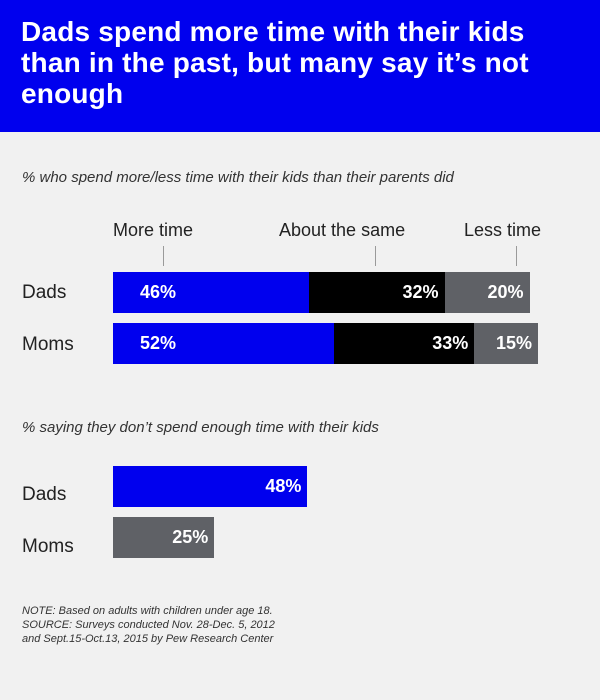  What do you see at coordinates (44, 494) in the screenshot?
I see `row-label-dads-2: Dads` at bounding box center [44, 494].